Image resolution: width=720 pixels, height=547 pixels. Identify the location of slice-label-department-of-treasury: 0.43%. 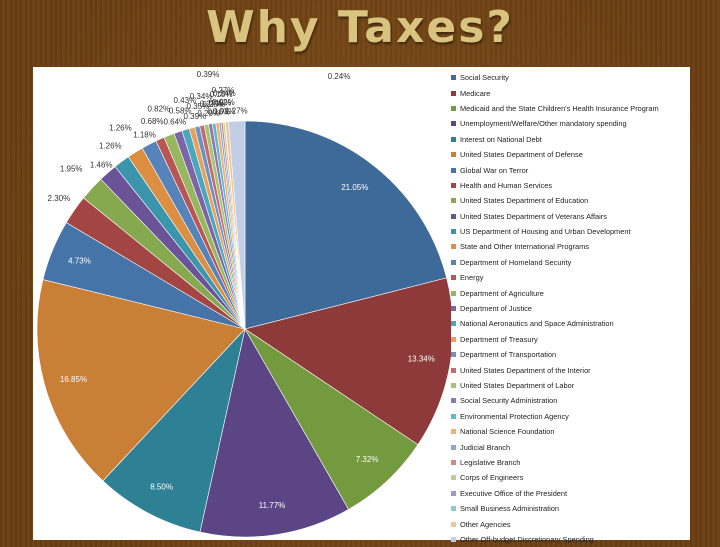
(184, 100).